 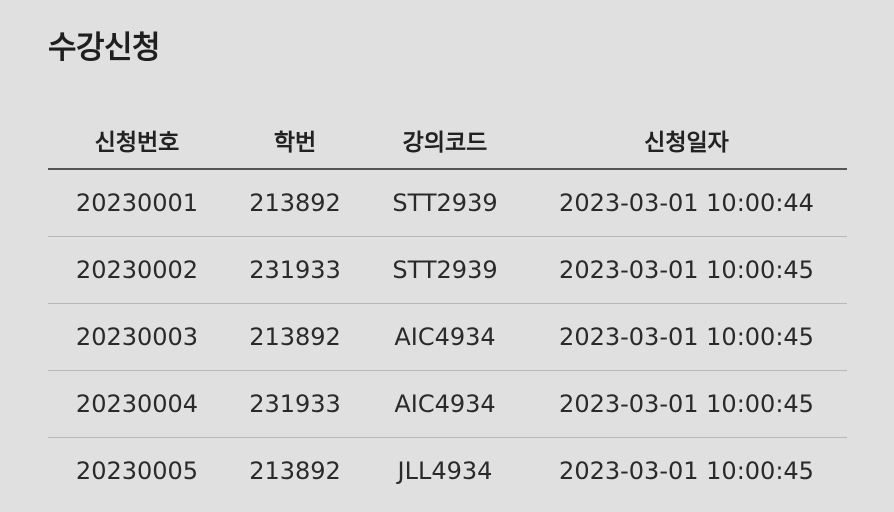 I want to click on table-header: 신청번호 학번 강의코드 신청일자, so click(x=447, y=139).